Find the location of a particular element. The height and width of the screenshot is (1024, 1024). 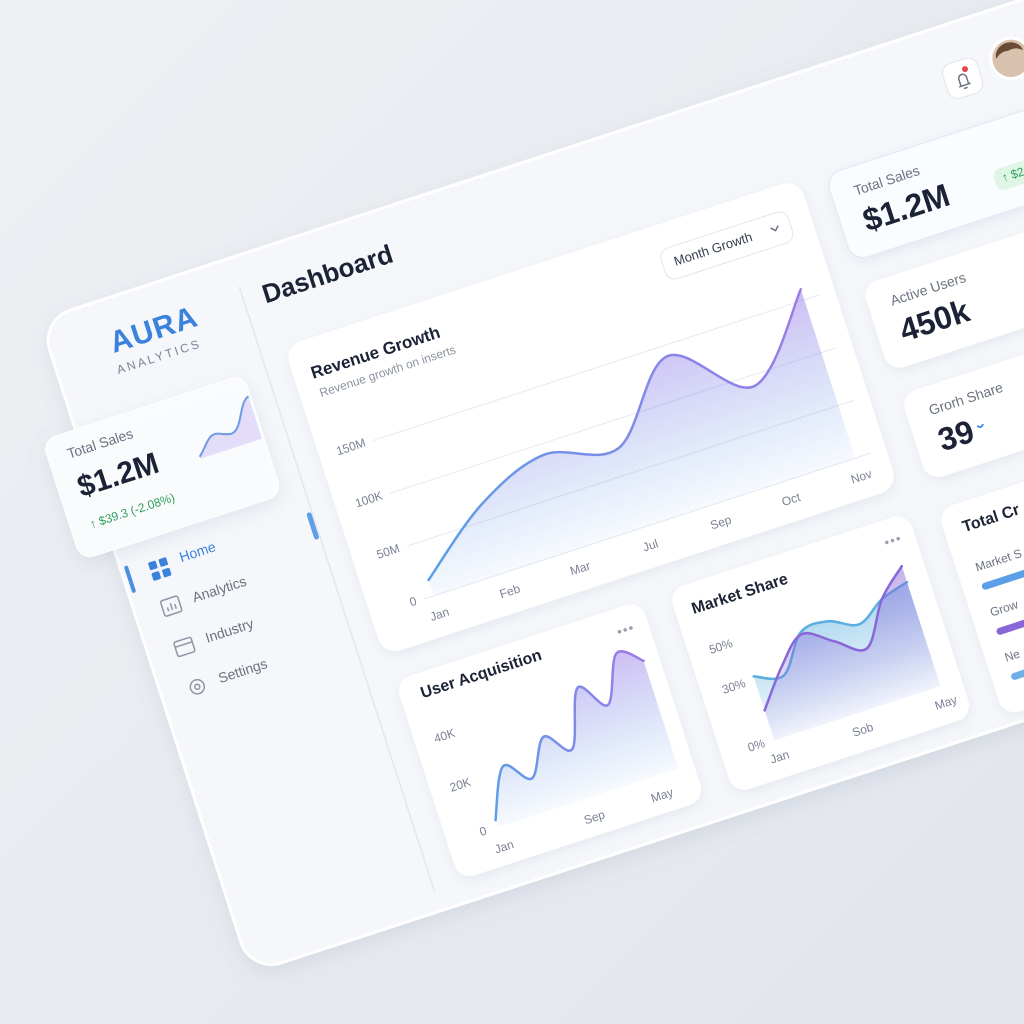

sidebar-divider is located at coordinates (337, 589).